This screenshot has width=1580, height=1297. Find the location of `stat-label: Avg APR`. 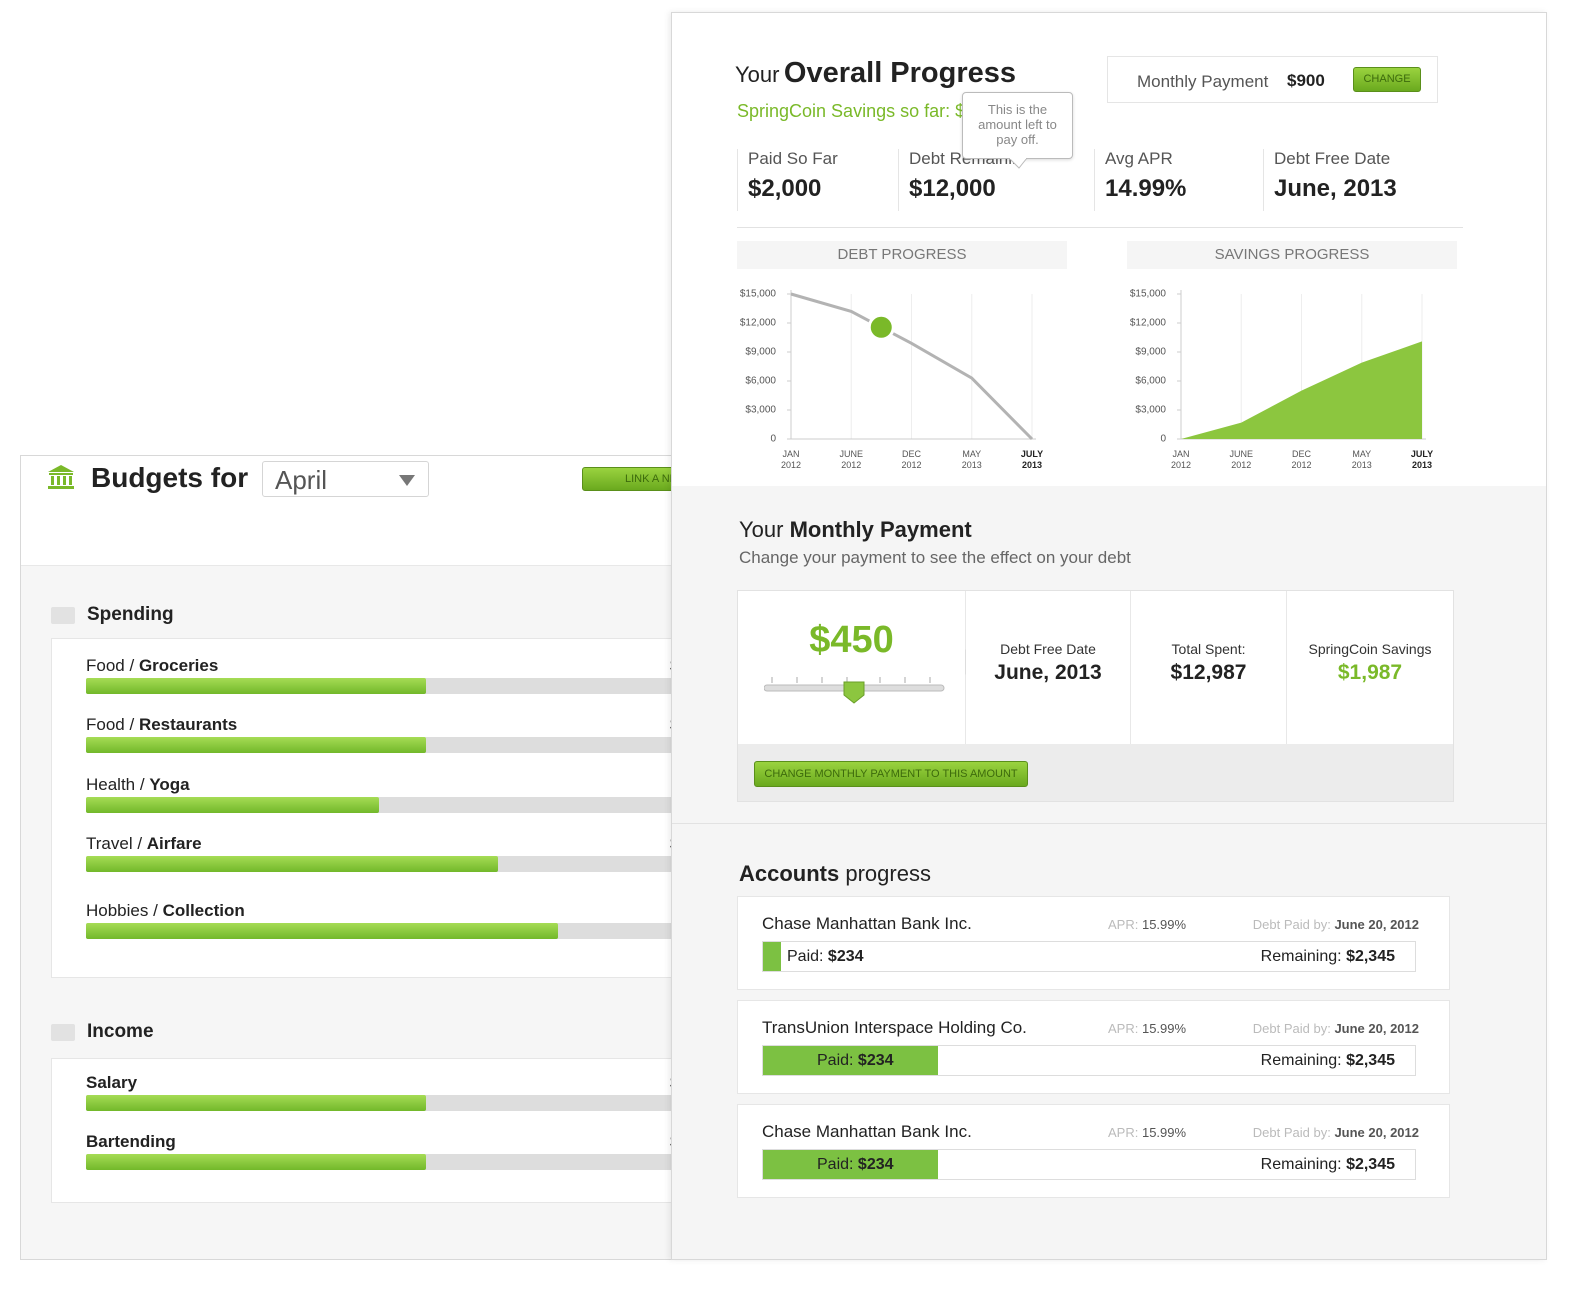

stat-label: Avg APR is located at coordinates (1139, 158).